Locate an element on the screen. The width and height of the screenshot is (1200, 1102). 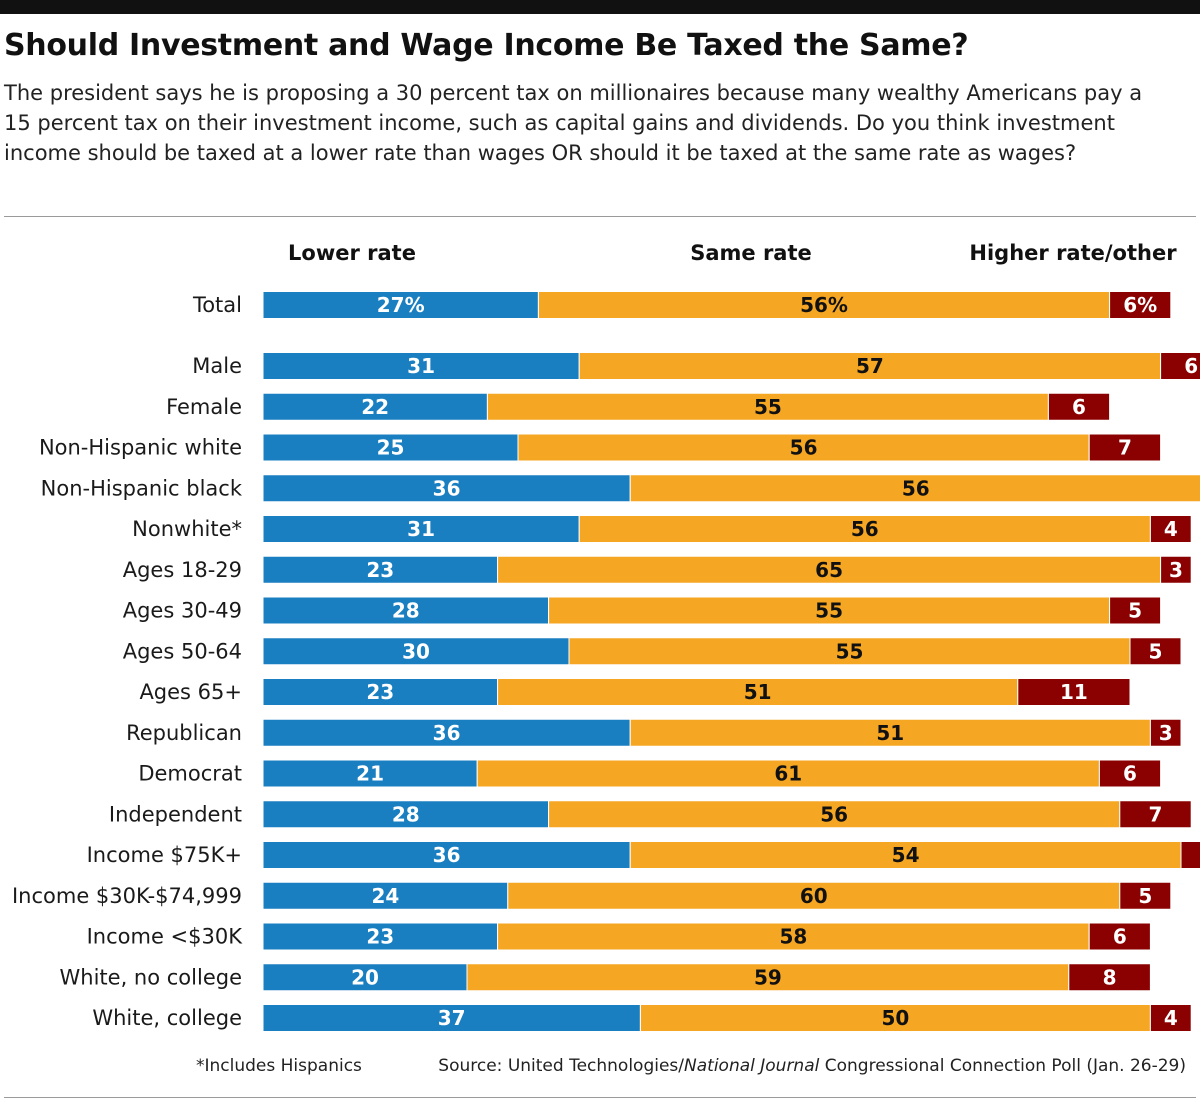
category-label: Non-Hispanic white is located at coordinates (140, 448).